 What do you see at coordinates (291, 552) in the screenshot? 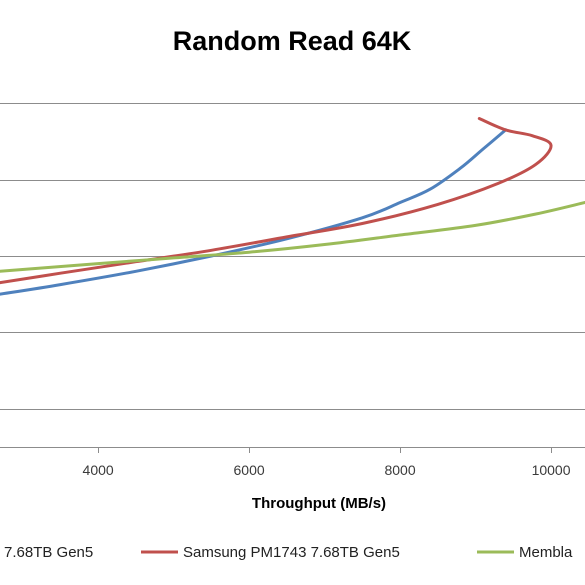
I see `legend-label-1: Samsung PM1743 7.68TB Gen5` at bounding box center [291, 552].